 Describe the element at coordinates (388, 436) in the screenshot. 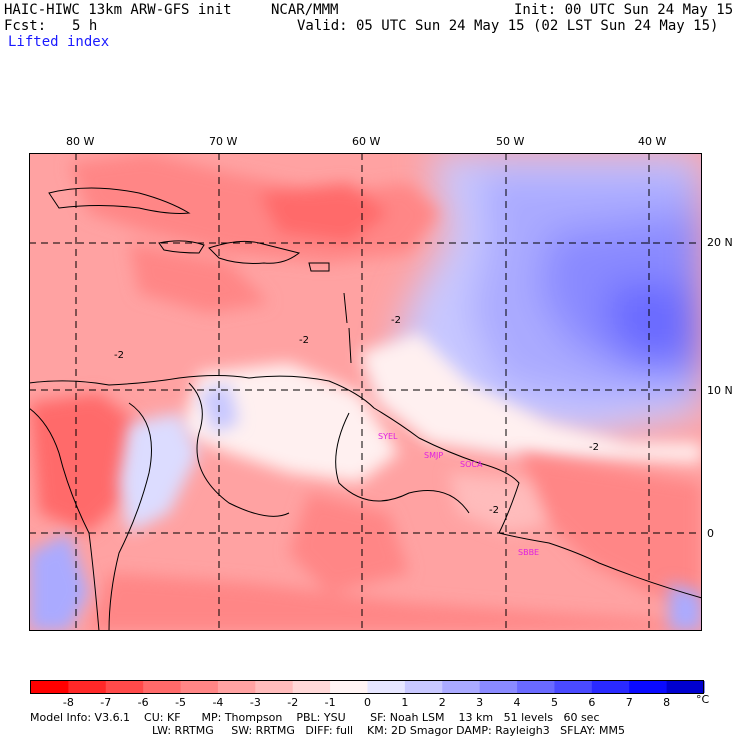

I see `station-syel: SYEL` at that location.